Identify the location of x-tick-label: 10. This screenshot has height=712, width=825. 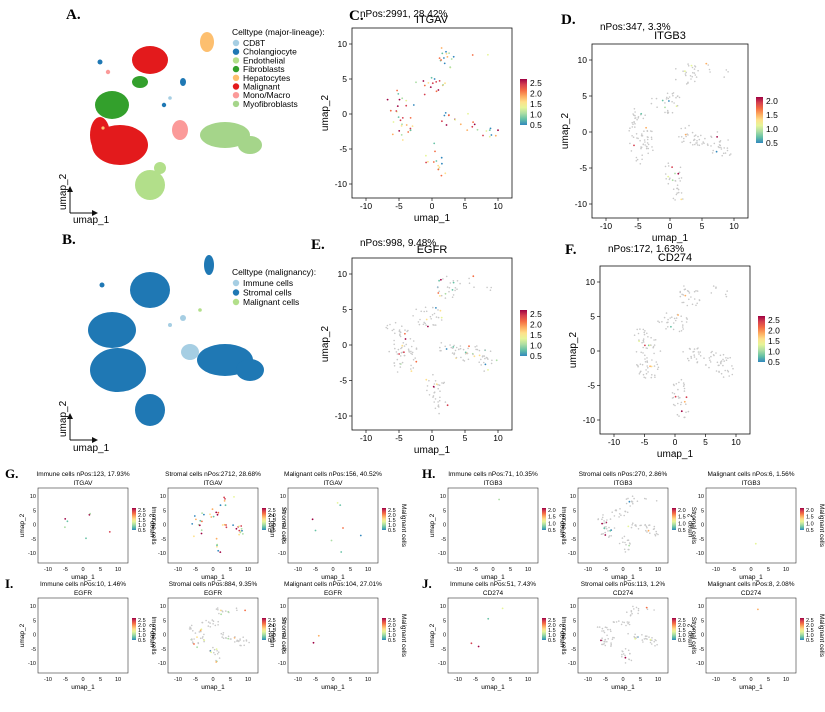
(248, 570).